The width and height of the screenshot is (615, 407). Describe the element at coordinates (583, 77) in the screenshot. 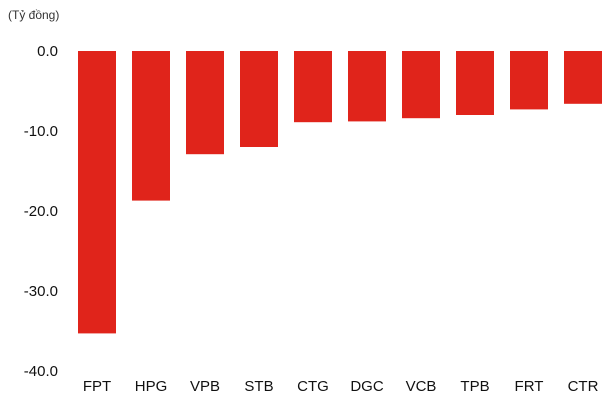

I see `bar-ctr` at that location.